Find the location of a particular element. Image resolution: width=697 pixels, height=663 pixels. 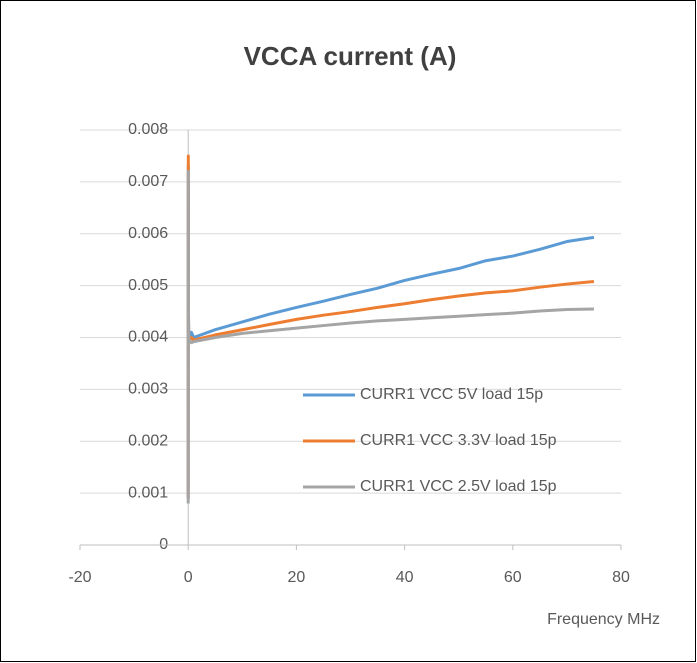

x-tick-label: 0 is located at coordinates (188, 577).